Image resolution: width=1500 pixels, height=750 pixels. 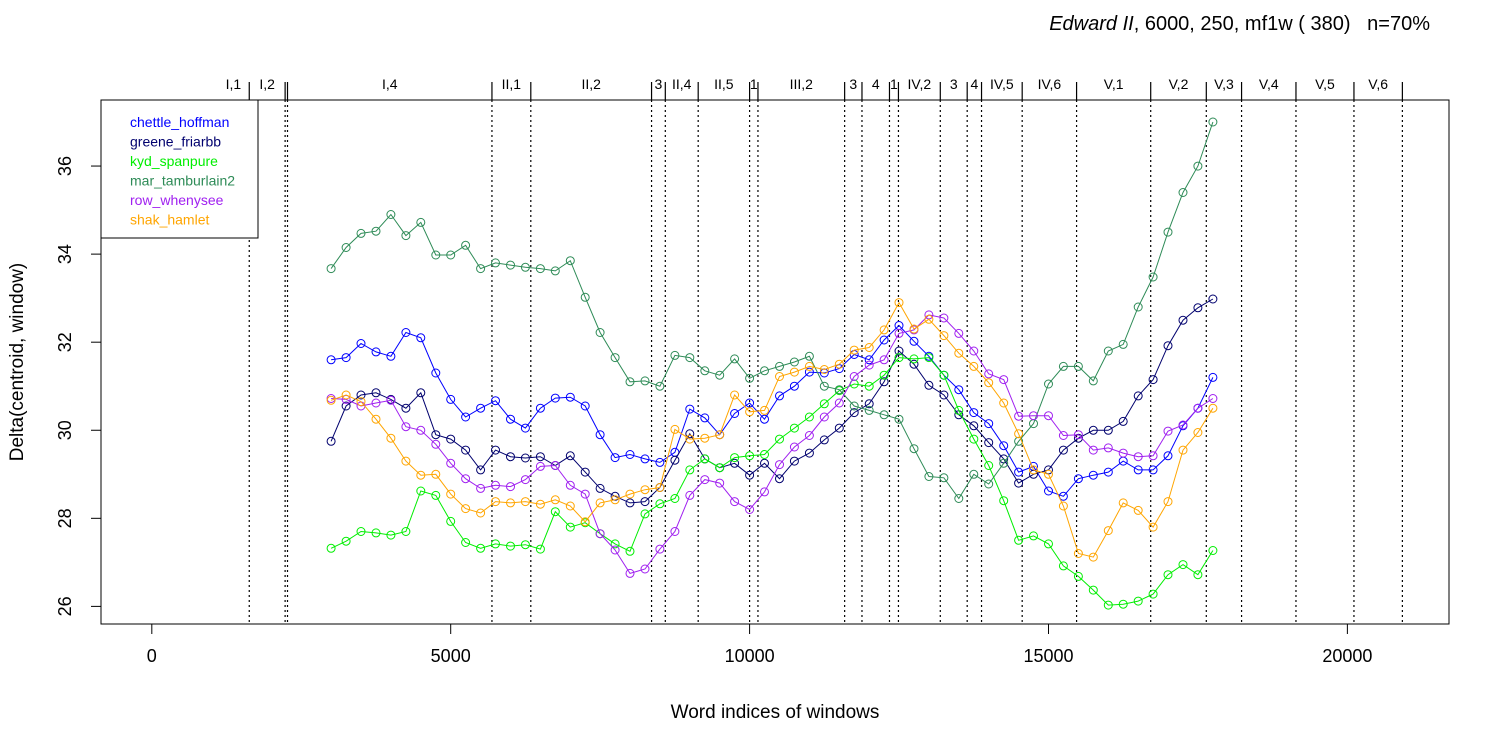 What do you see at coordinates (234, 84) in the screenshot?
I see `scene-label: I,1` at bounding box center [234, 84].